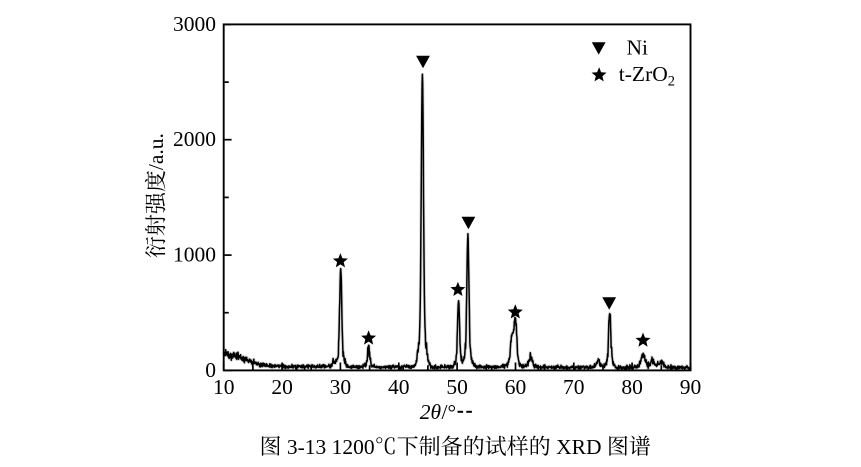 Image resolution: width=861 pixels, height=467 pixels. I want to click on svg-text: 30, so click(341, 387).